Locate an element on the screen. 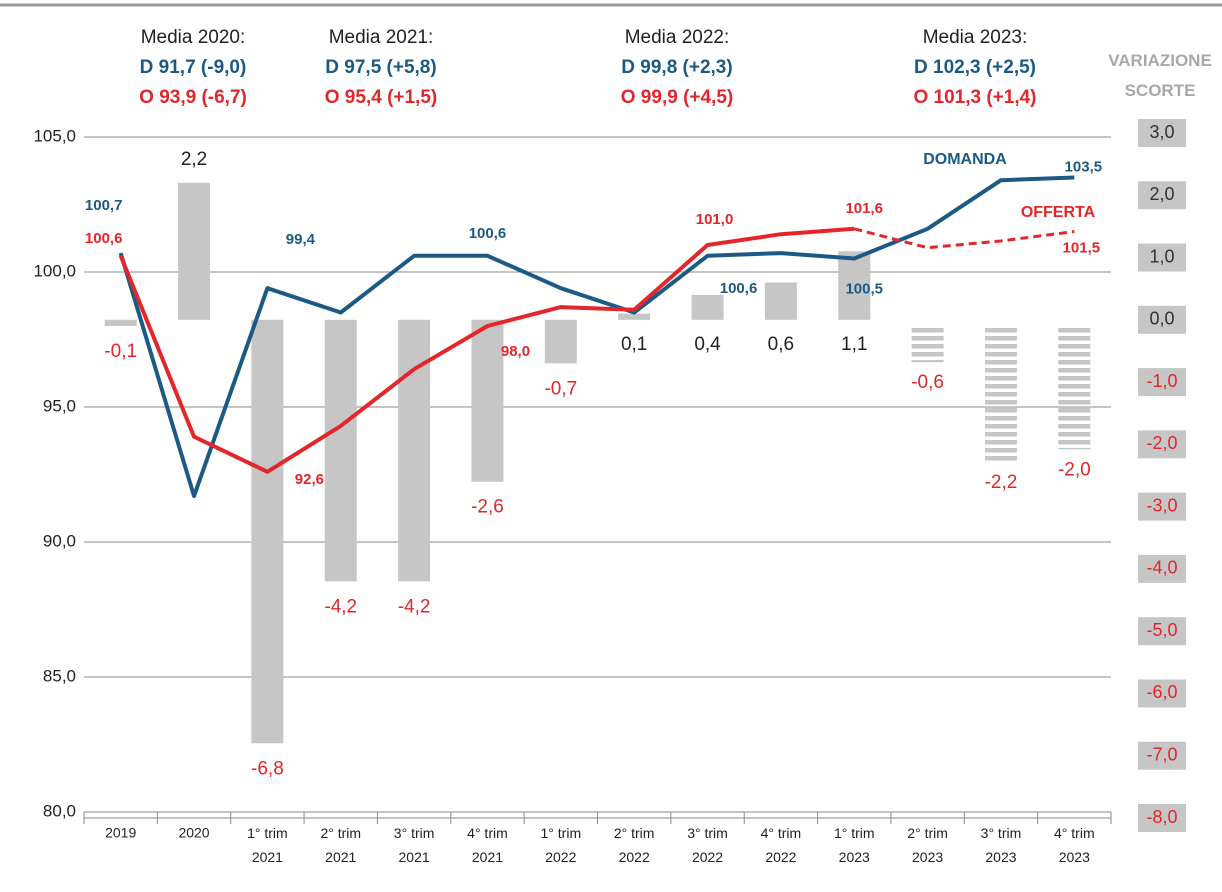 This screenshot has width=1222, height=892. bar-value-label: 0,4 is located at coordinates (707, 344).